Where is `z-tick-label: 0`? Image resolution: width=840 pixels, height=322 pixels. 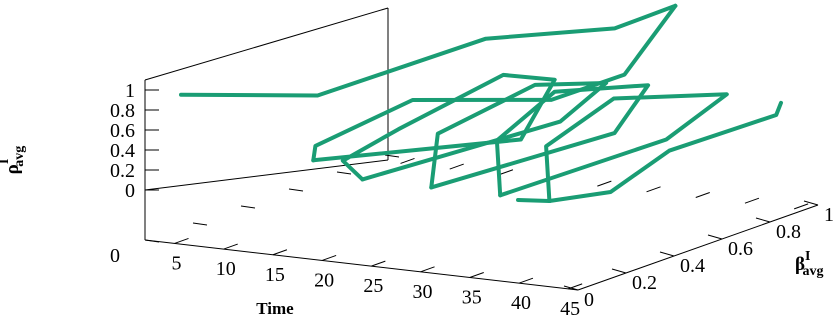
z-tick-label: 0 is located at coordinates (130, 191).